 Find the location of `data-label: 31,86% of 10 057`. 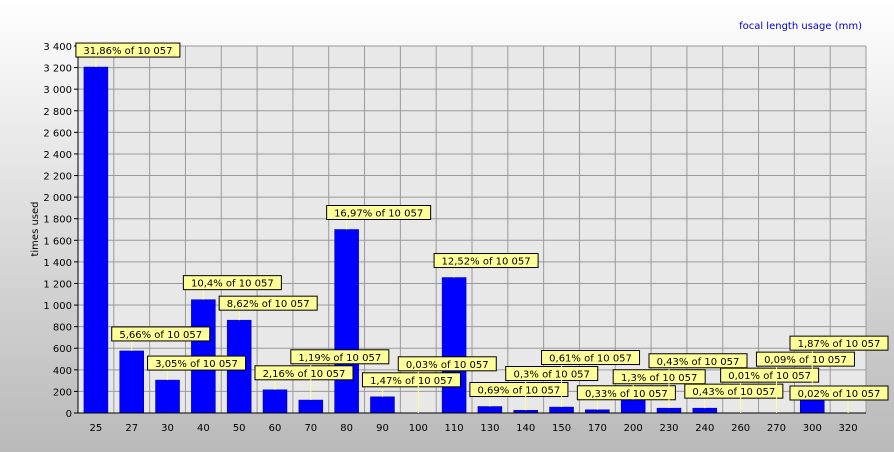

data-label: 31,86% of 10 057 is located at coordinates (127, 51).